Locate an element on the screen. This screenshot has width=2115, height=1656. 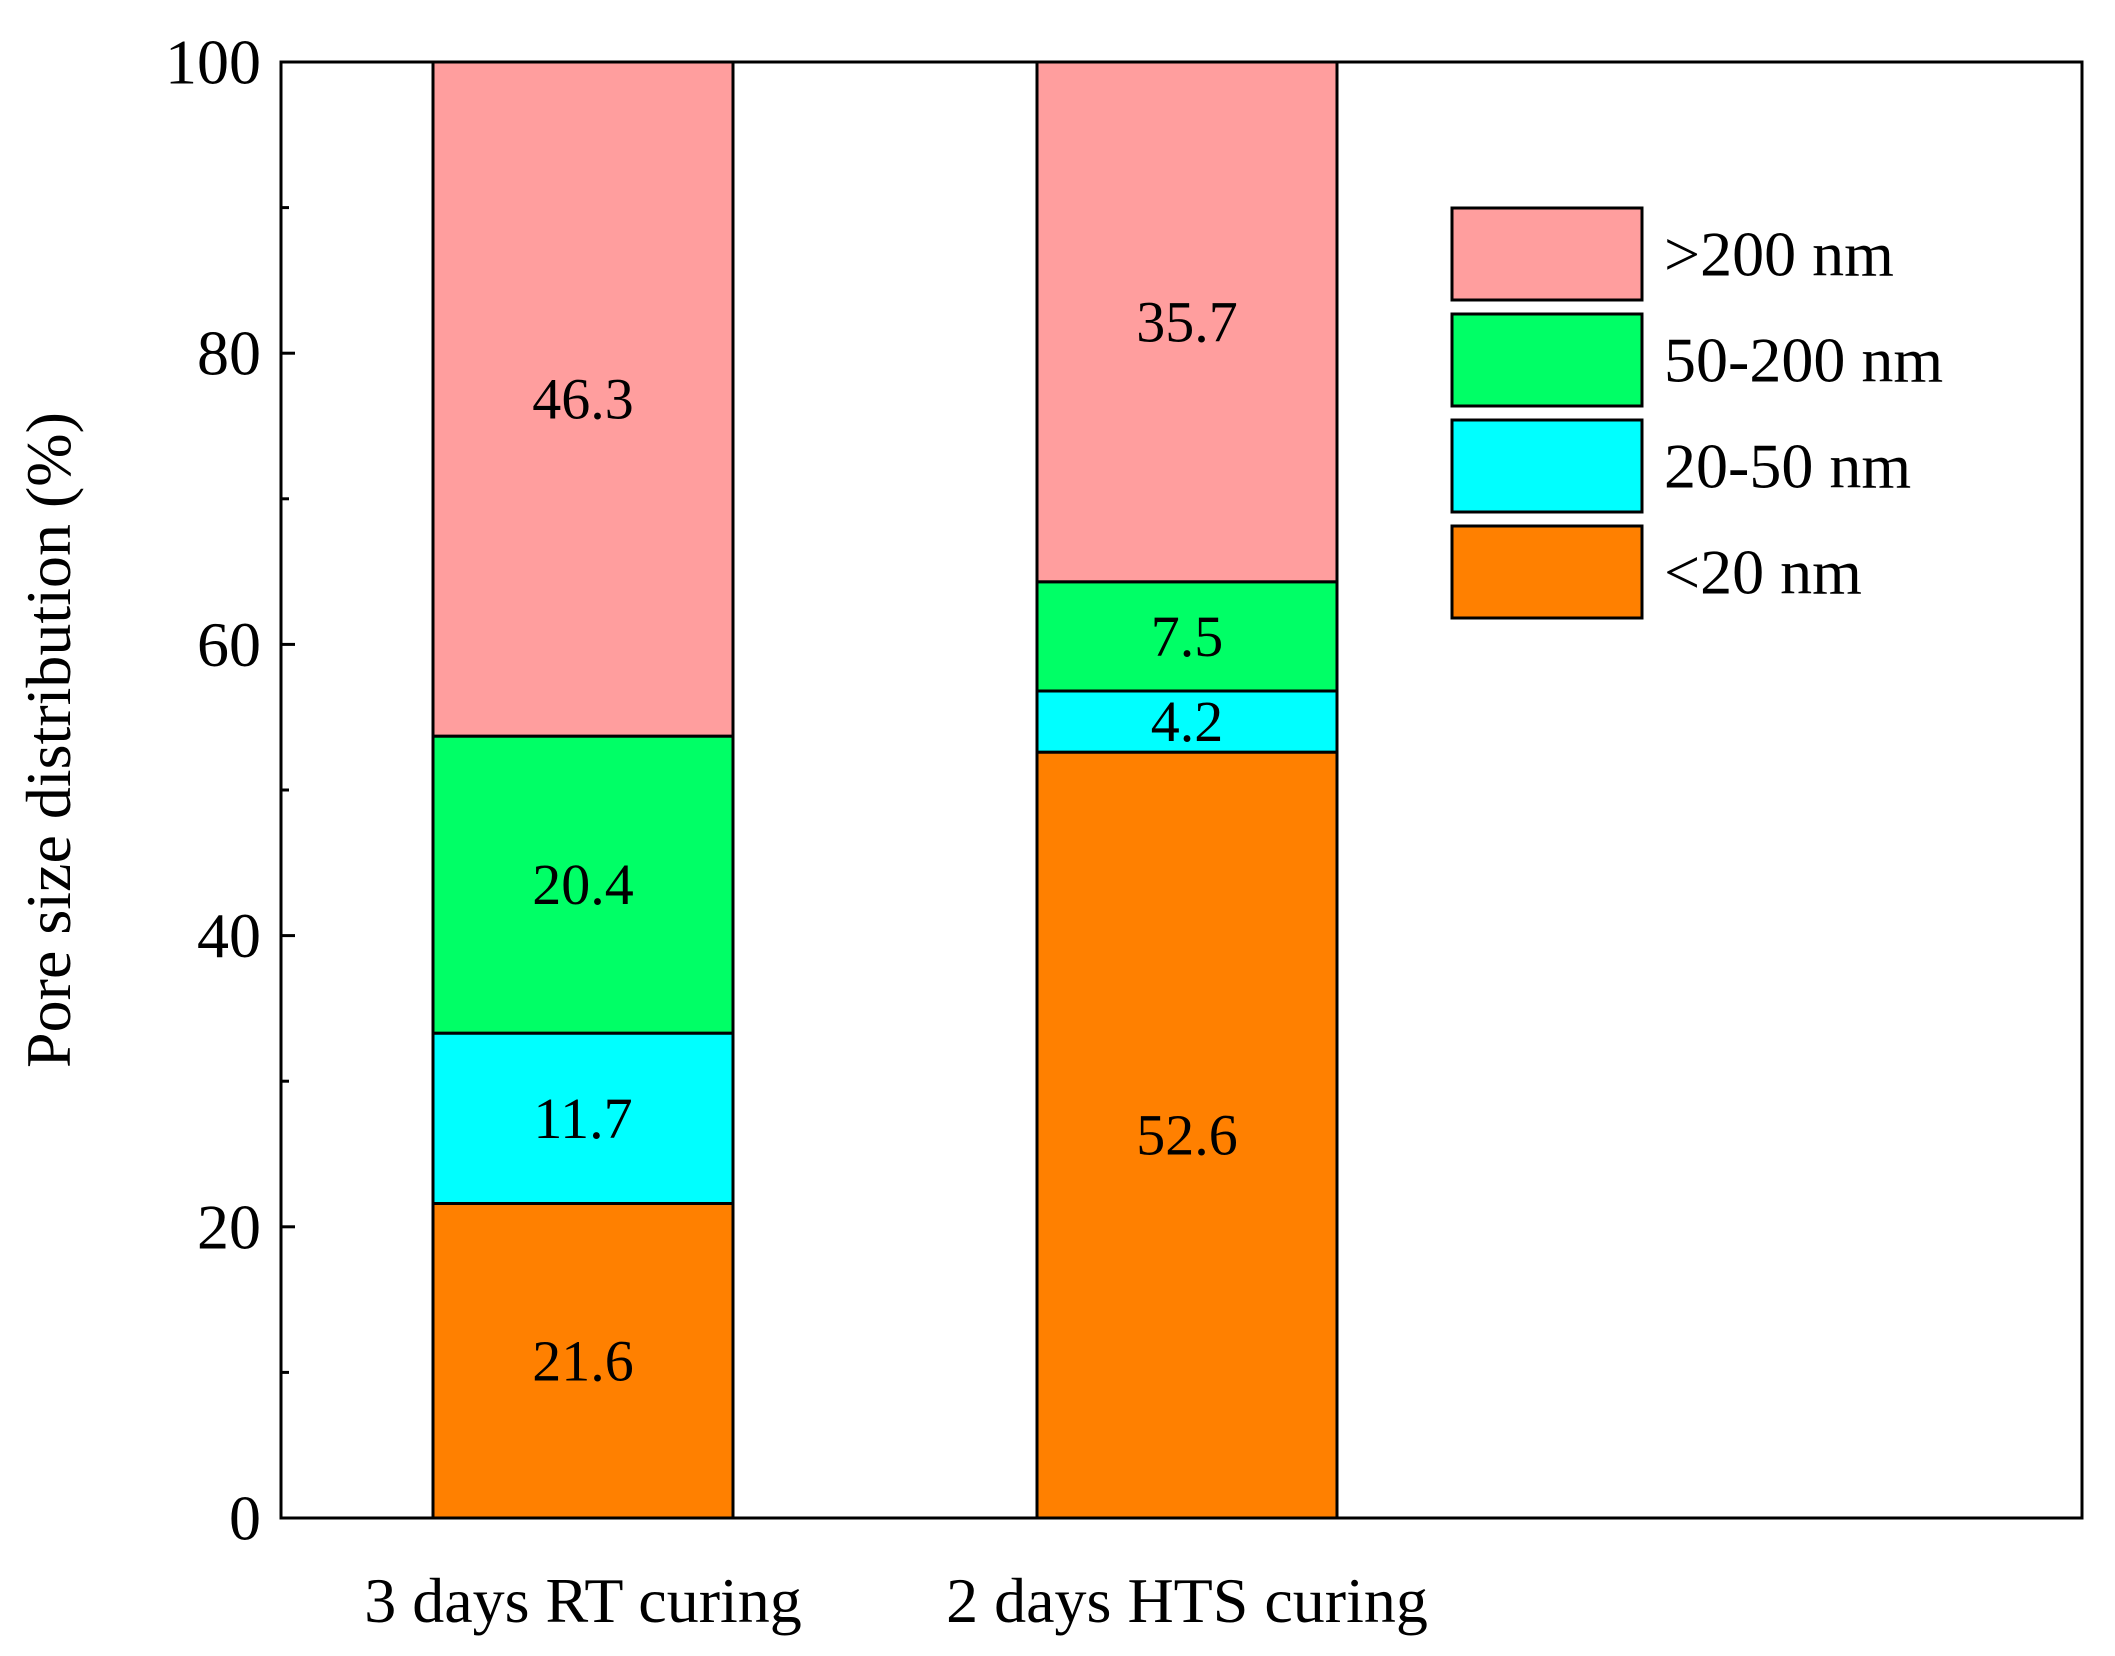
data-label: 52.6 is located at coordinates (1187, 1135).